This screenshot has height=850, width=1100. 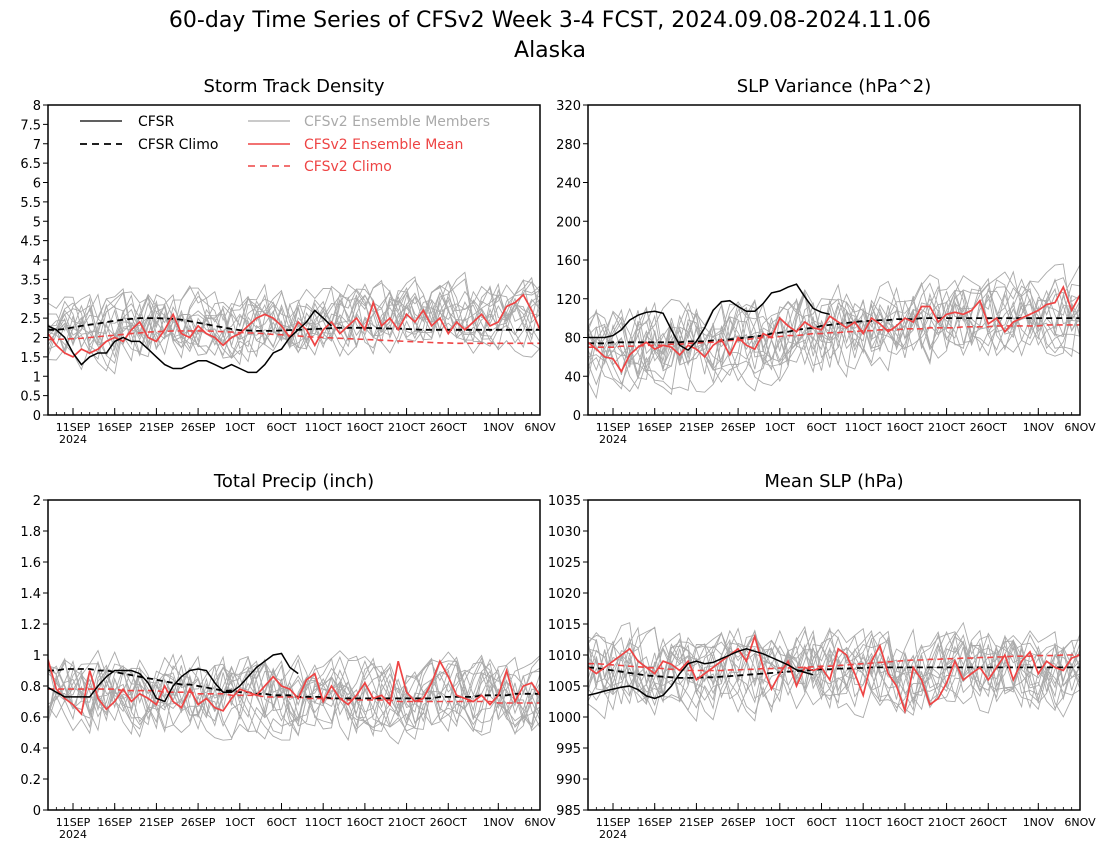 What do you see at coordinates (30, 749) in the screenshot?
I see `y-tick-label: 0.4` at bounding box center [30, 749].